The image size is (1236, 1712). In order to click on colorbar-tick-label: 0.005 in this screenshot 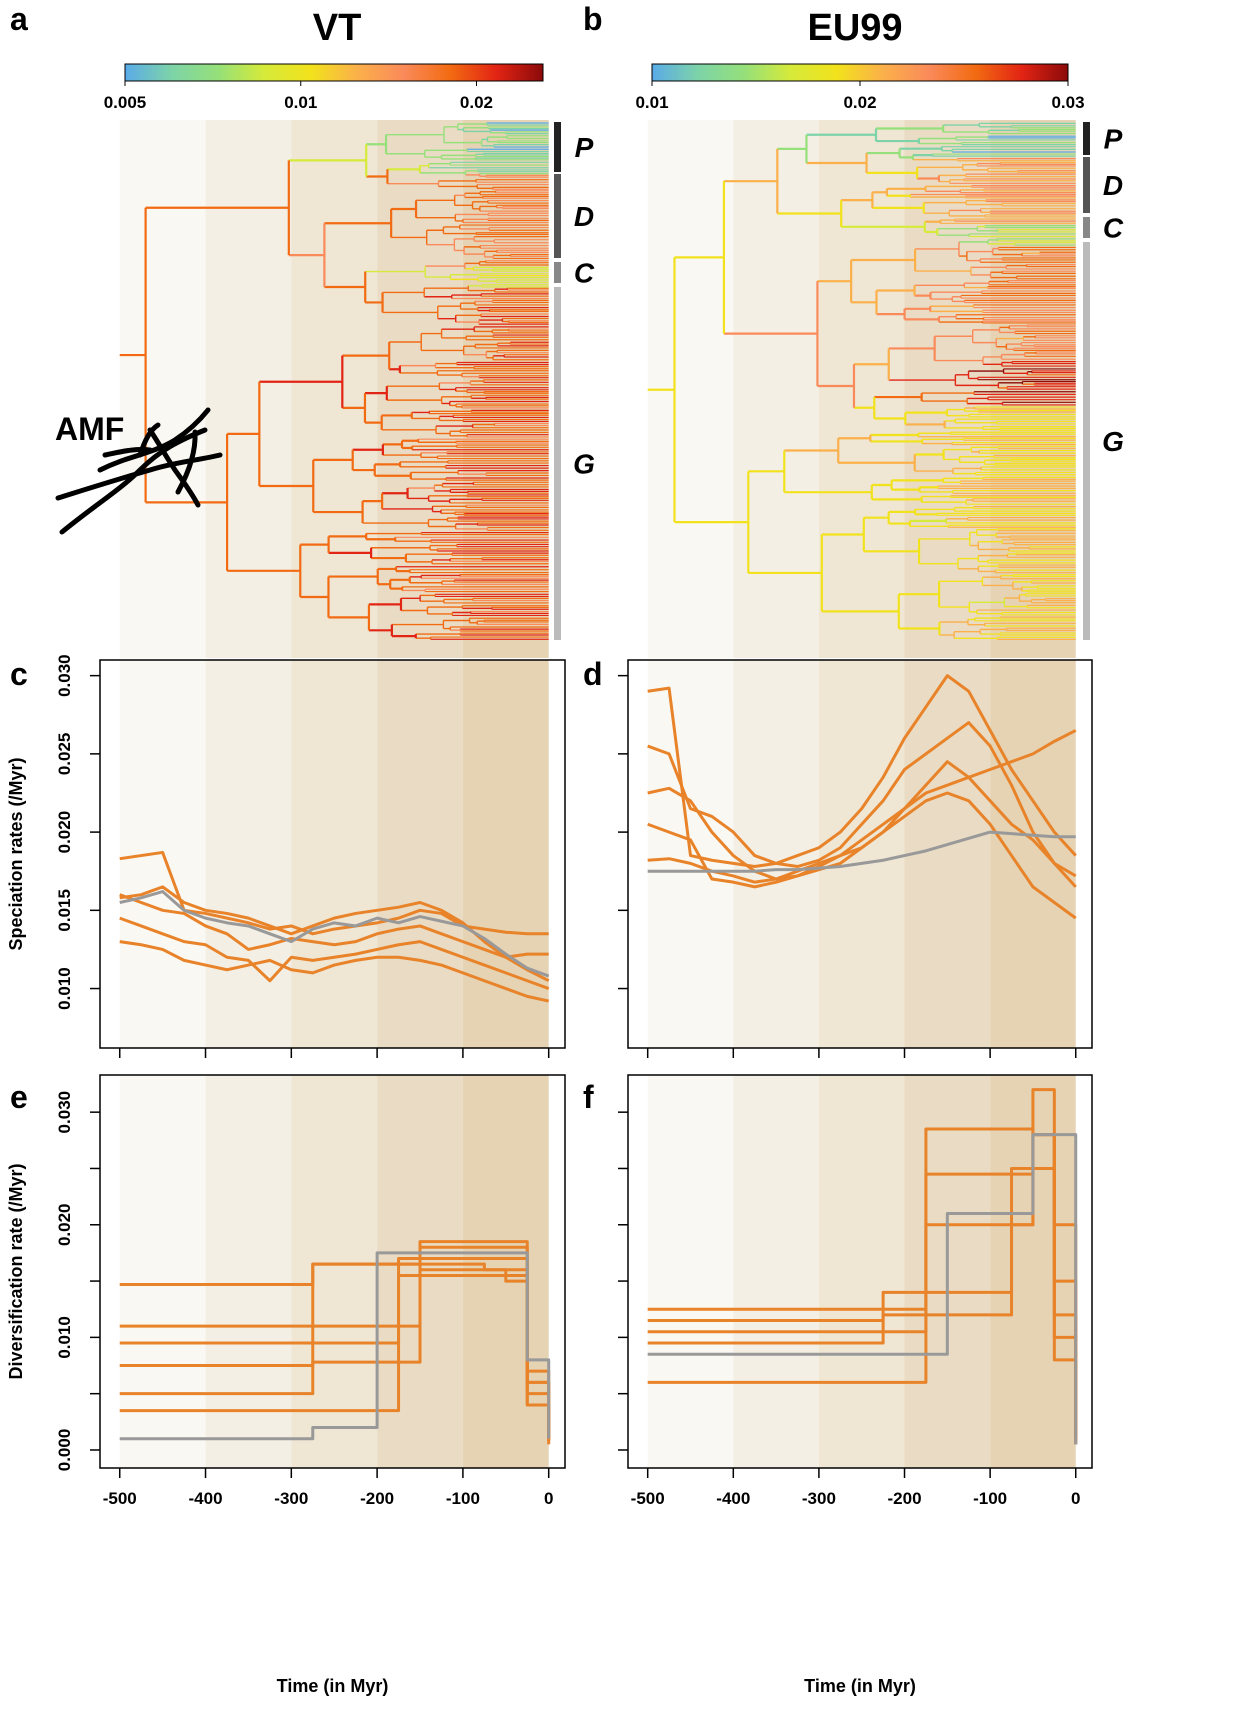, I will do `click(125, 102)`.